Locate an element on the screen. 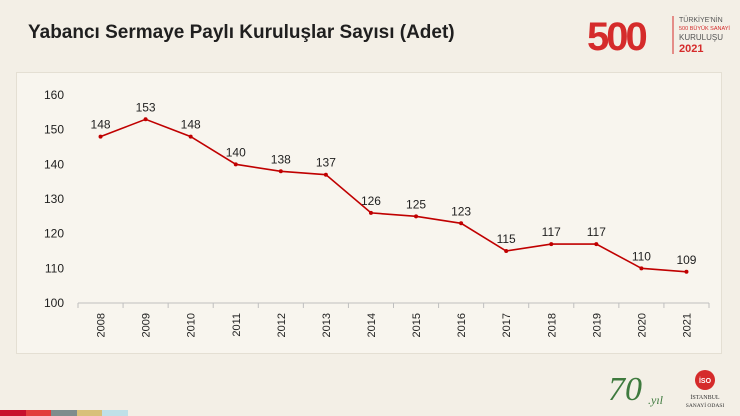  data-label: 109 is located at coordinates (686, 260).